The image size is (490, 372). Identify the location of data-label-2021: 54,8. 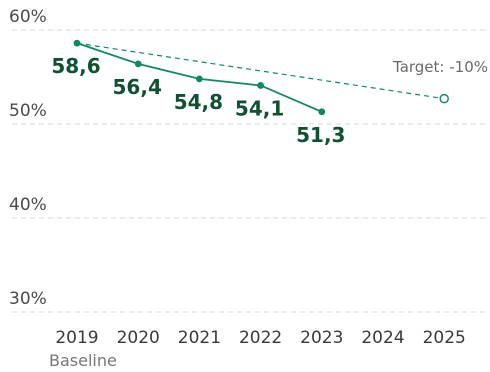
(198, 102).